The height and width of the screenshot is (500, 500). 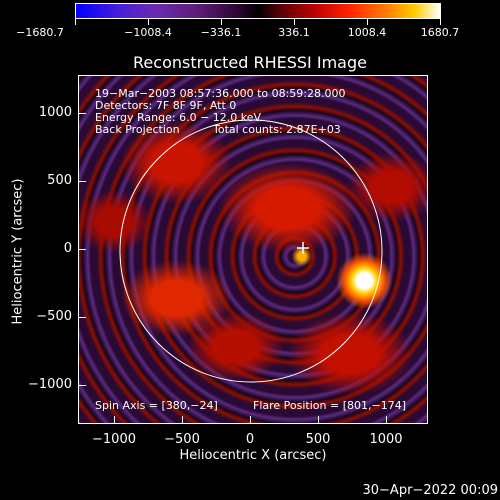 I want to click on x-tick-label: 500, so click(x=318, y=439).